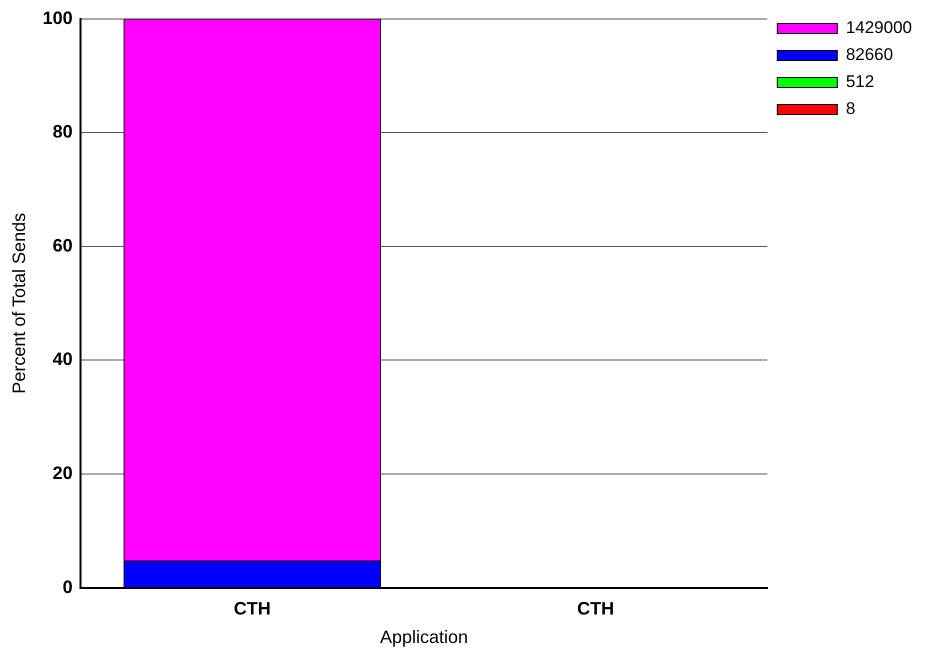  What do you see at coordinates (860, 82) in the screenshot?
I see `legend-label: 512` at bounding box center [860, 82].